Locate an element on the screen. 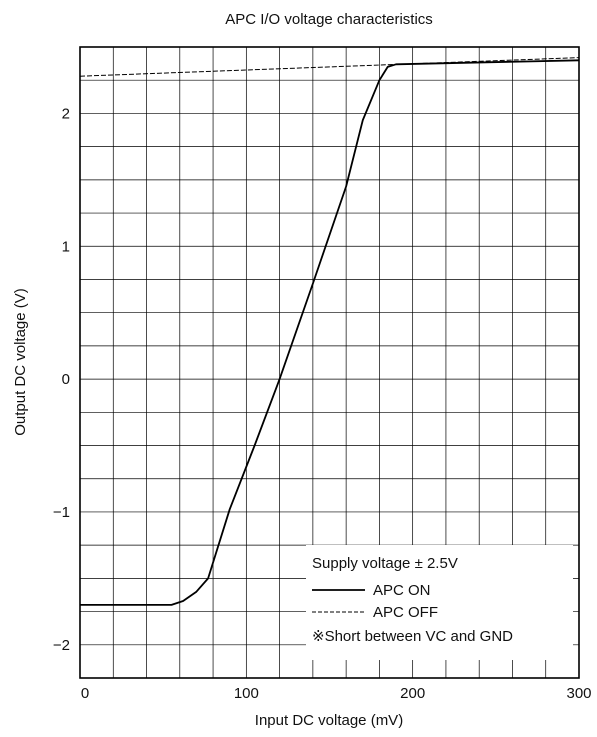 This screenshot has width=597, height=737. y-axis-label: Output DC voltage (V) is located at coordinates (20, 362).